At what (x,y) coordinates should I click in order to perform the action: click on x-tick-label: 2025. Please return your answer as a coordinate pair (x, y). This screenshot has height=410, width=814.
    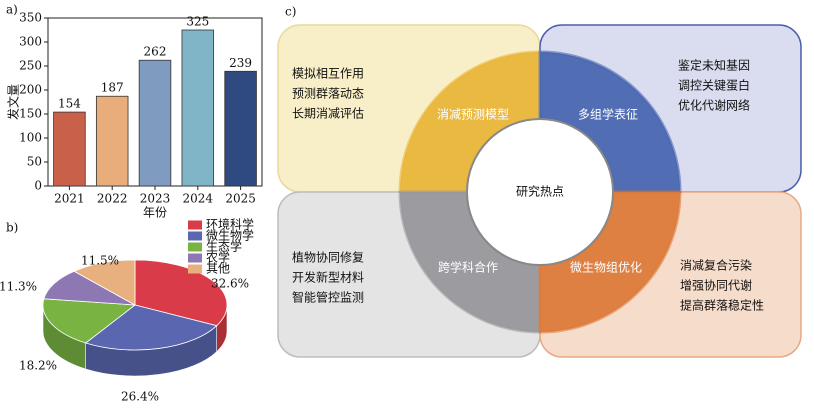
    Looking at the image, I should click on (240, 199).